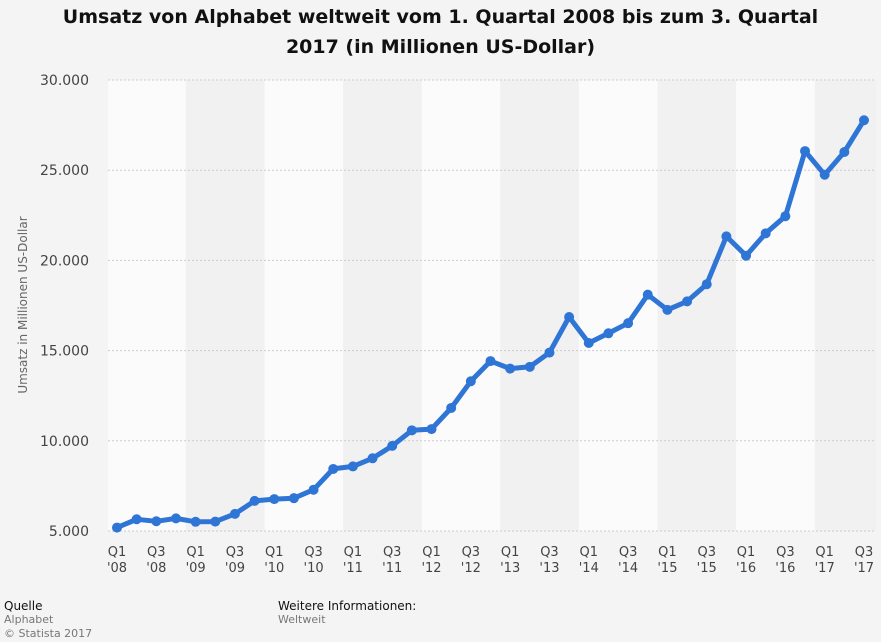  I want to click on x-tick-label: Q3'11, so click(392, 560).